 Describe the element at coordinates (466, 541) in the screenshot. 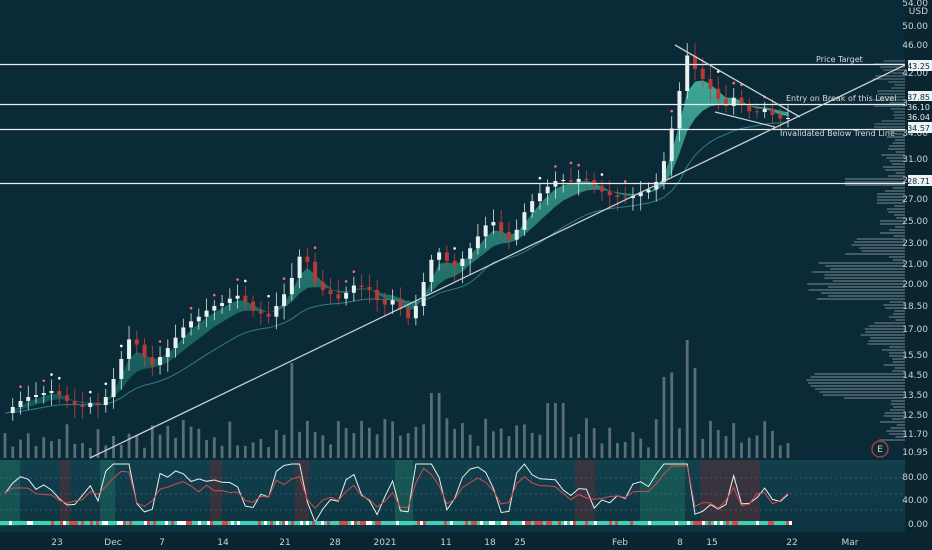

I see `time-axis: 23 Dec 7 14 21 28 2021 11 18 25 Feb 8 15 22 Mar` at that location.